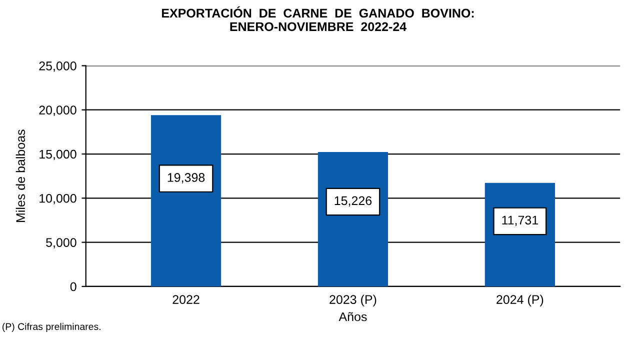 This screenshot has width=636, height=337. Describe the element at coordinates (61, 243) in the screenshot. I see `y-tick-label: 5,000` at that location.